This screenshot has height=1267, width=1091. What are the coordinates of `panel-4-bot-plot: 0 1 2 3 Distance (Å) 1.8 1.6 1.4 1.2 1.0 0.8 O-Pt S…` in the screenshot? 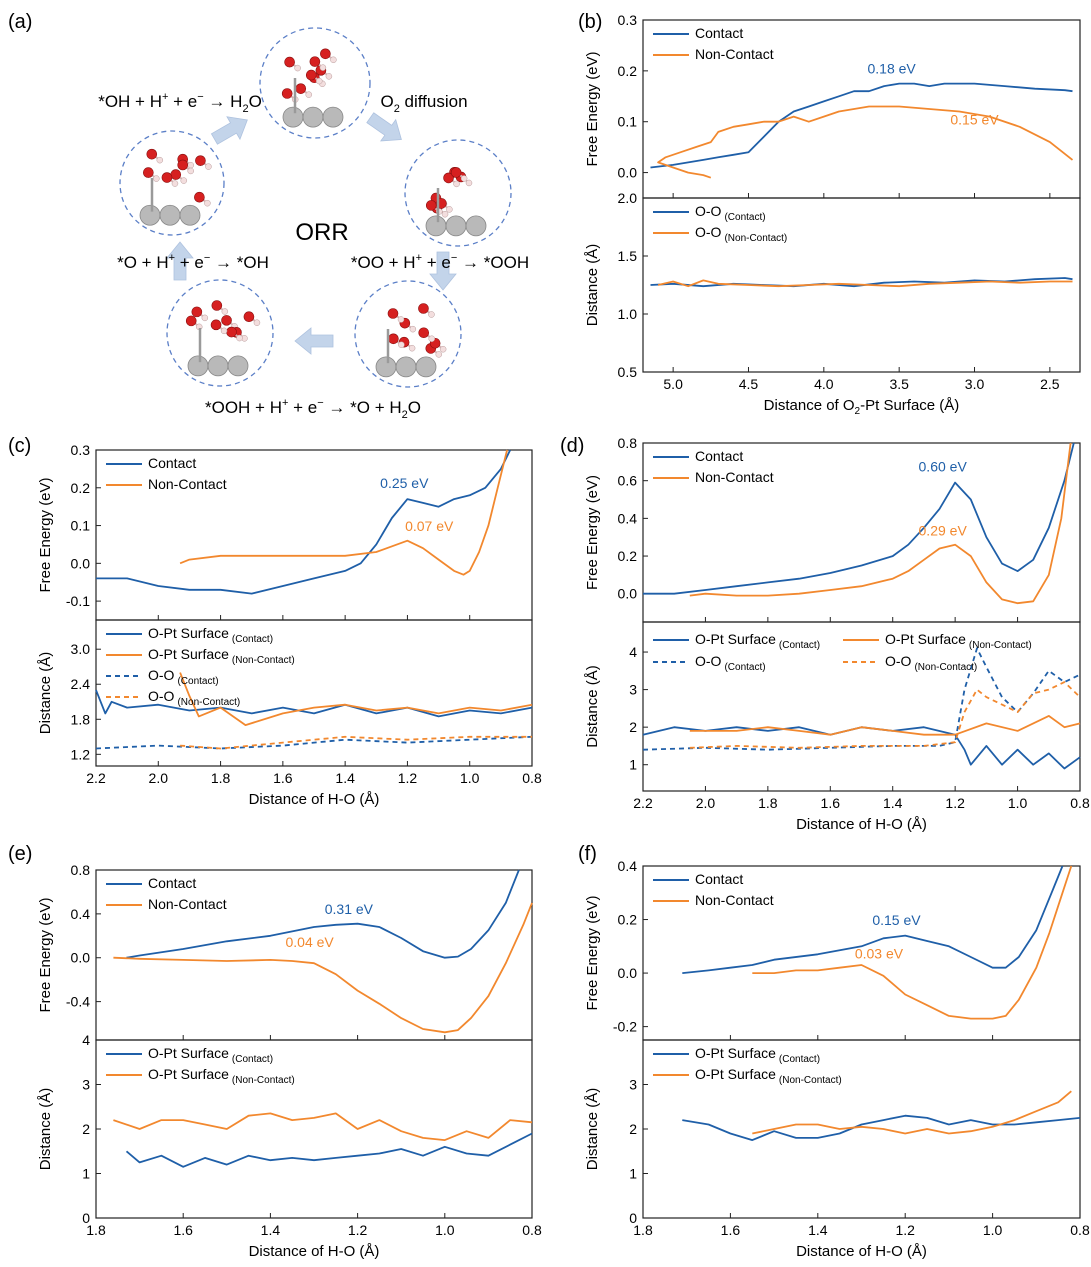 It's located at (837, 1138).